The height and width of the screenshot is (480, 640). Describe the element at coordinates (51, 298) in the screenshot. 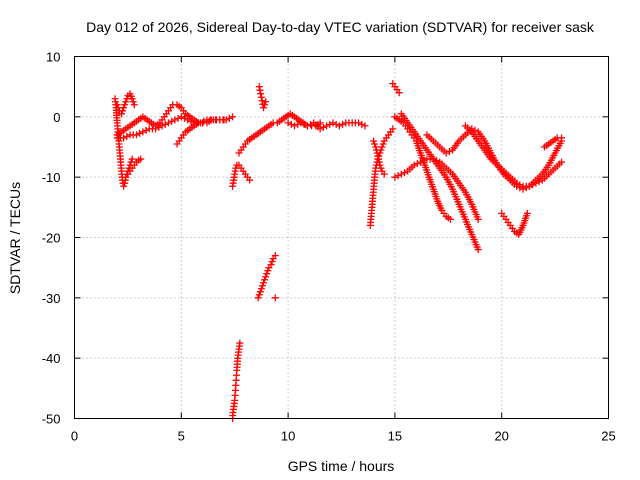

I see `y-tick-label: -30` at that location.